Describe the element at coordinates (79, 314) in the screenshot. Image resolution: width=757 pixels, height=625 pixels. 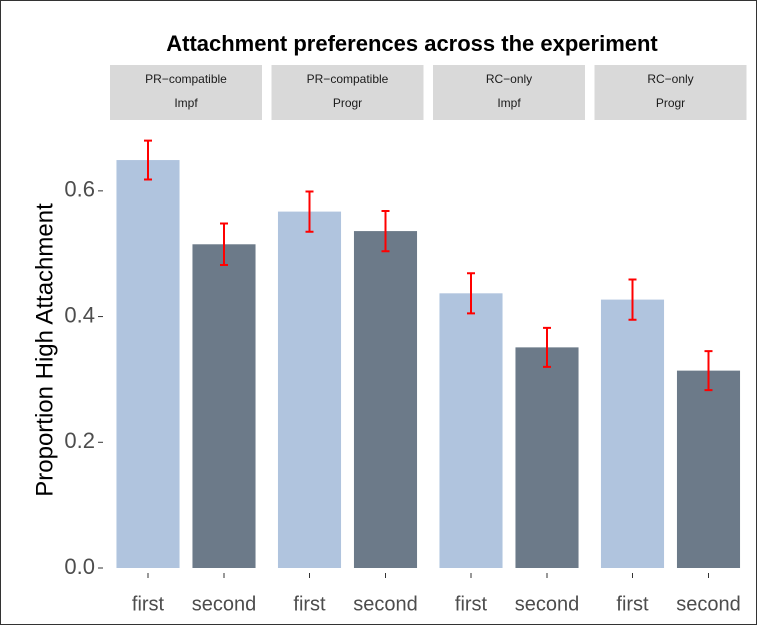
I see `y-tick-label: 0.4` at that location.